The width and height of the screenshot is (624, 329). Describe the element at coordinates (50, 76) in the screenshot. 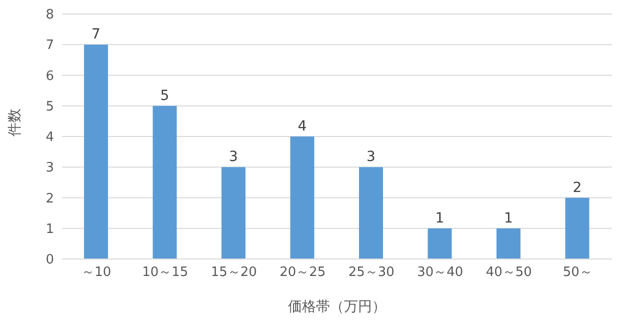

I see `y-tick-label: 6` at that location.